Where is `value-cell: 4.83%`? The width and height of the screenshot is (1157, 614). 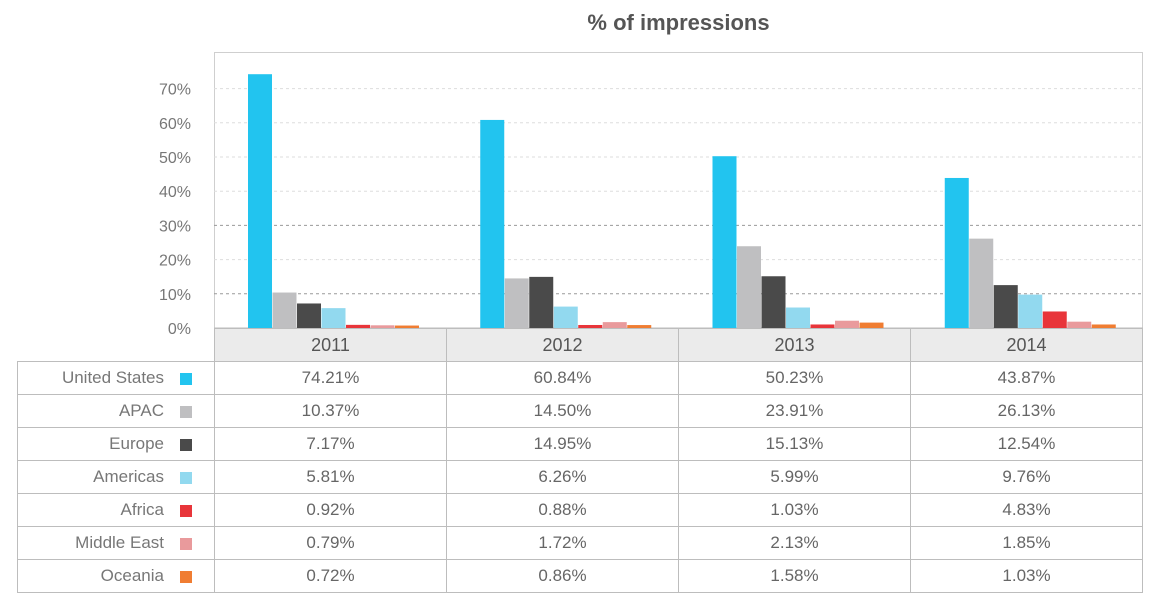 value-cell: 4.83% is located at coordinates (1026, 510).